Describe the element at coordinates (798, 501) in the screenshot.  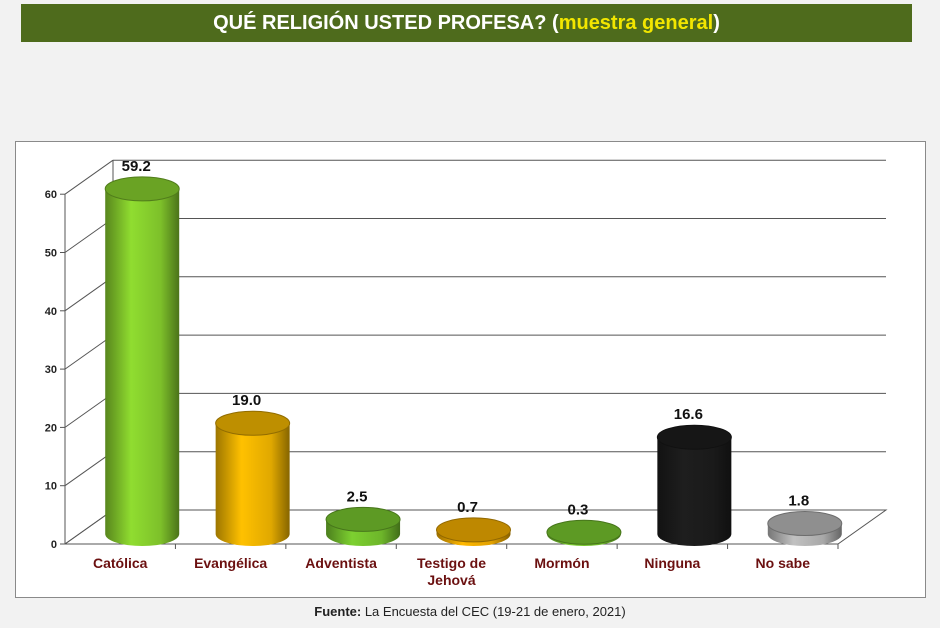
I see `data-label: 1.8` at that location.